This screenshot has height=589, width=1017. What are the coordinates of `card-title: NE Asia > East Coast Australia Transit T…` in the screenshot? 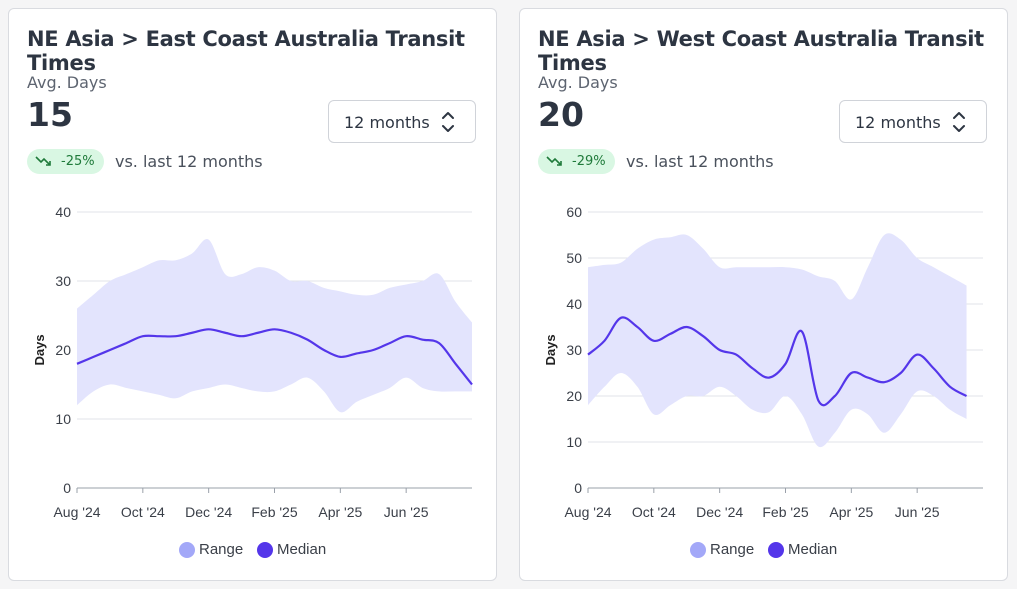 It's located at (246, 51).